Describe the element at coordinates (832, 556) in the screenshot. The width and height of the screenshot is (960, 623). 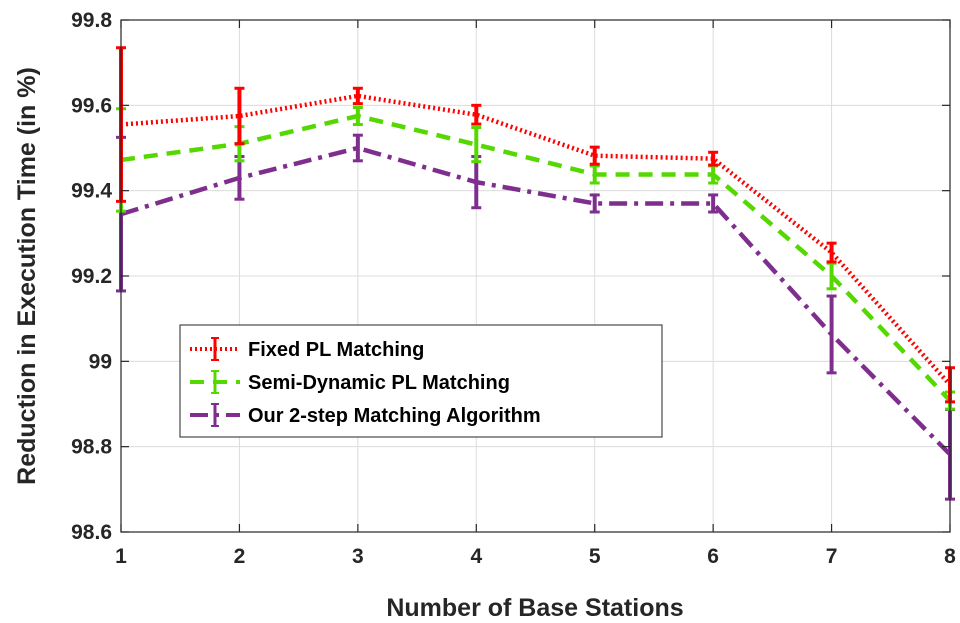
I see `x-tick-label: 7` at that location.